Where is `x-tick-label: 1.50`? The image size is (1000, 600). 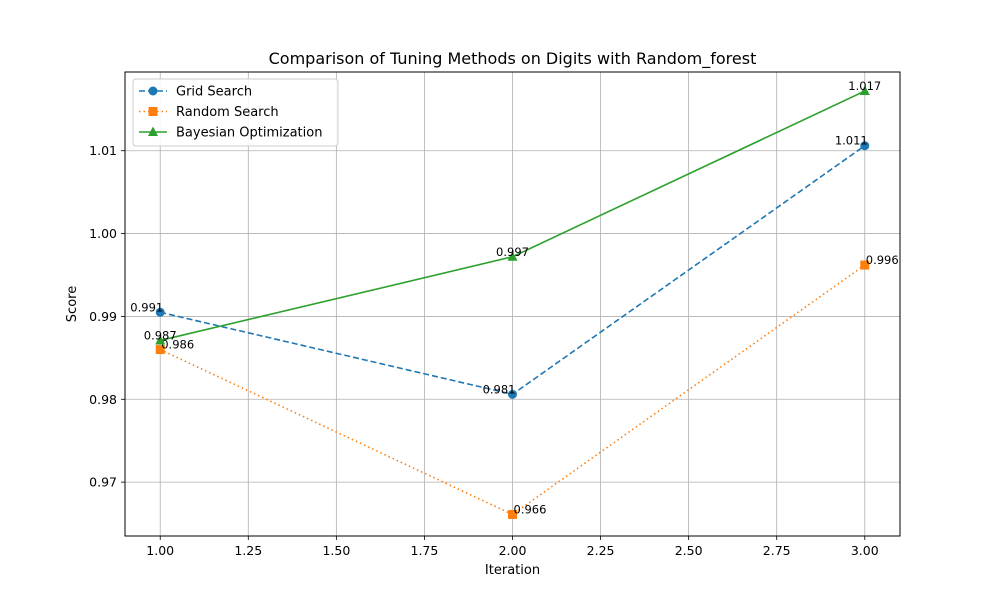 x-tick-label: 1.50 is located at coordinates (336, 550).